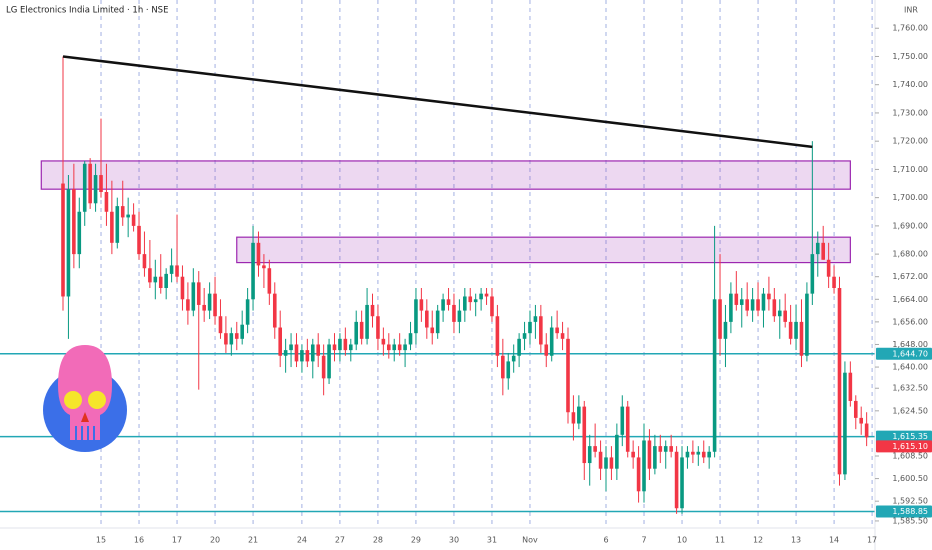  I want to click on y-tick-label: 1,672.00, so click(910, 276).